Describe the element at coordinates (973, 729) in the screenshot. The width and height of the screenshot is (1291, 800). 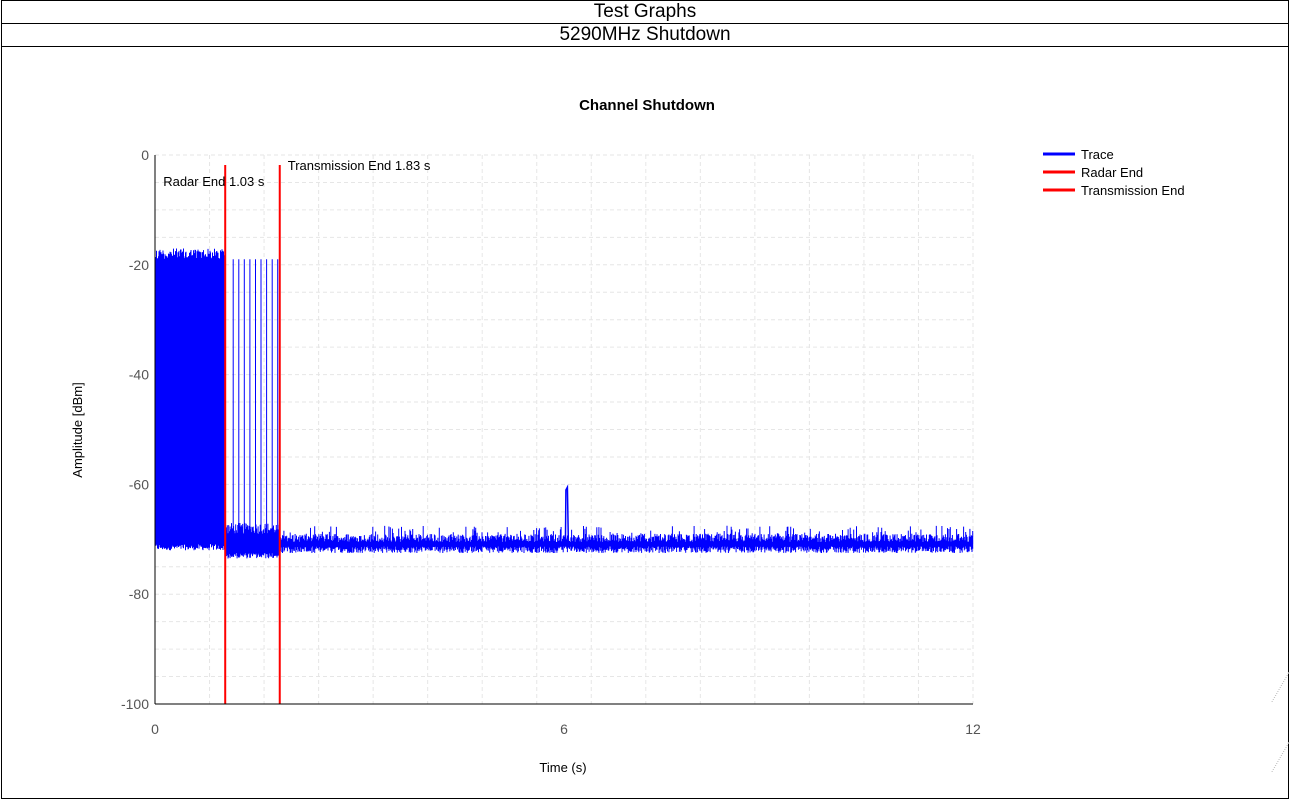
I see `x-tick-label: 12` at that location.